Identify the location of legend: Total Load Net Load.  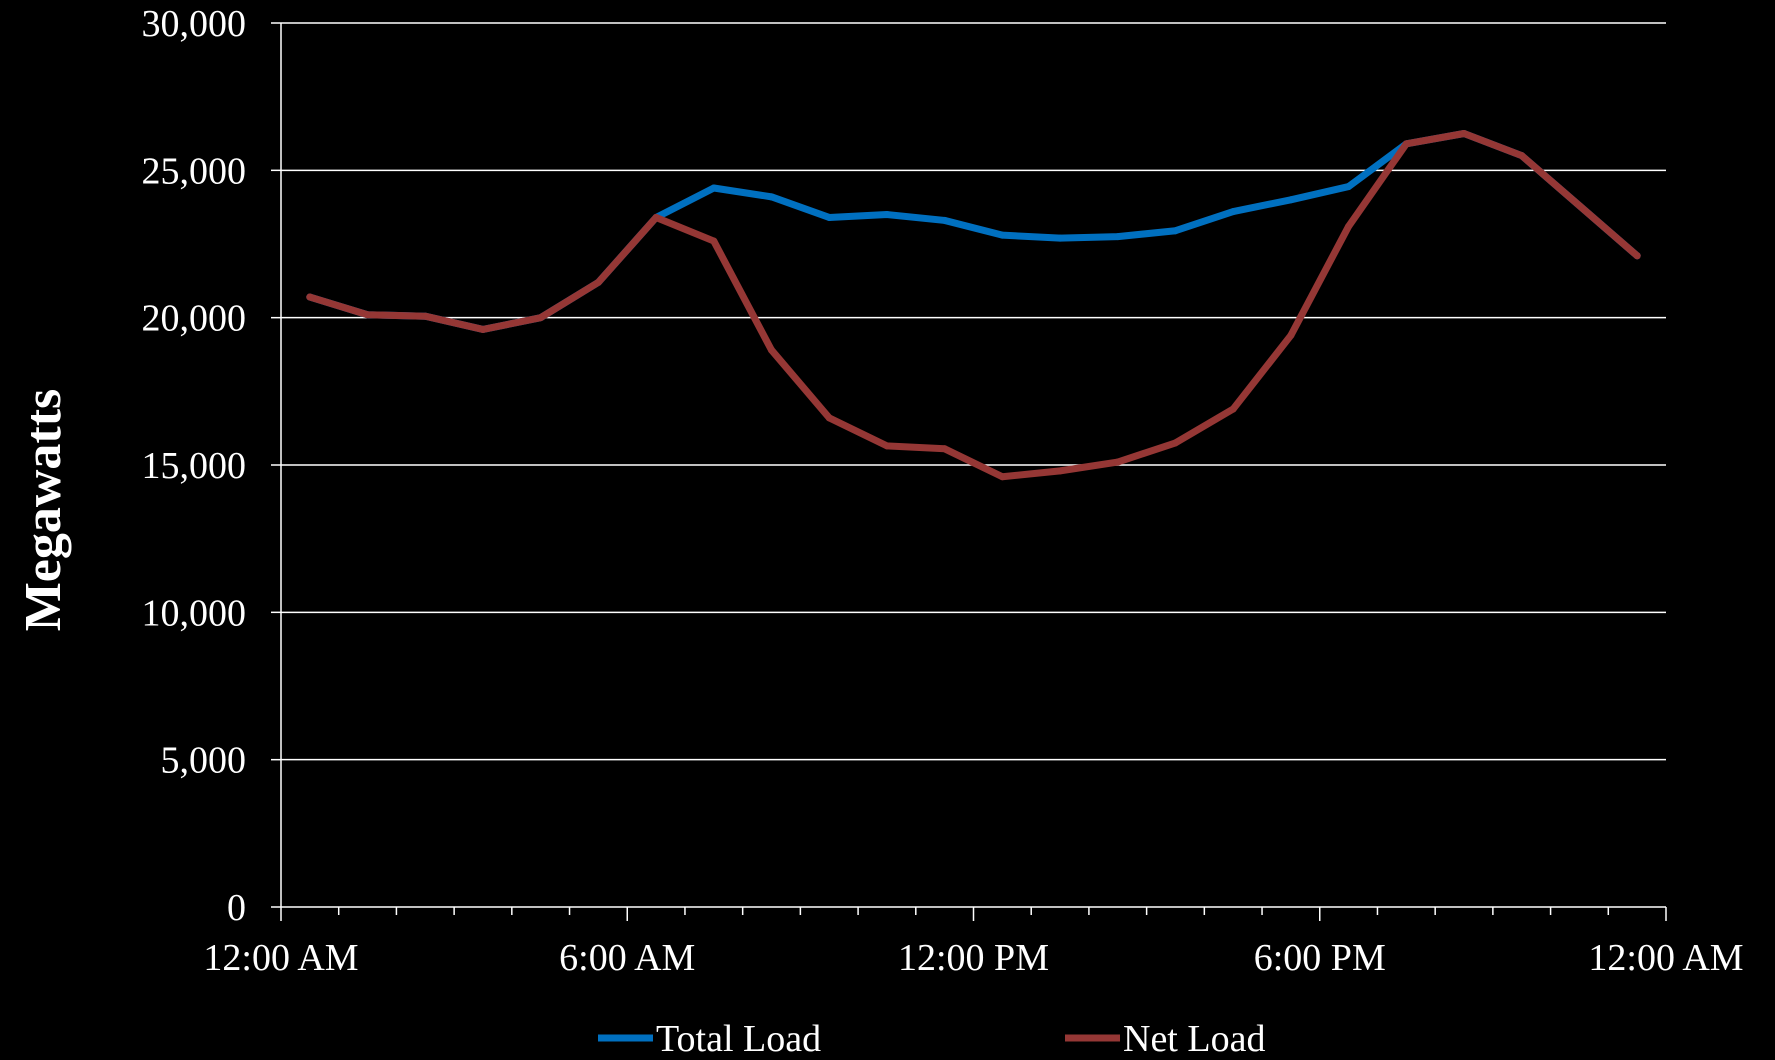
(931, 1039).